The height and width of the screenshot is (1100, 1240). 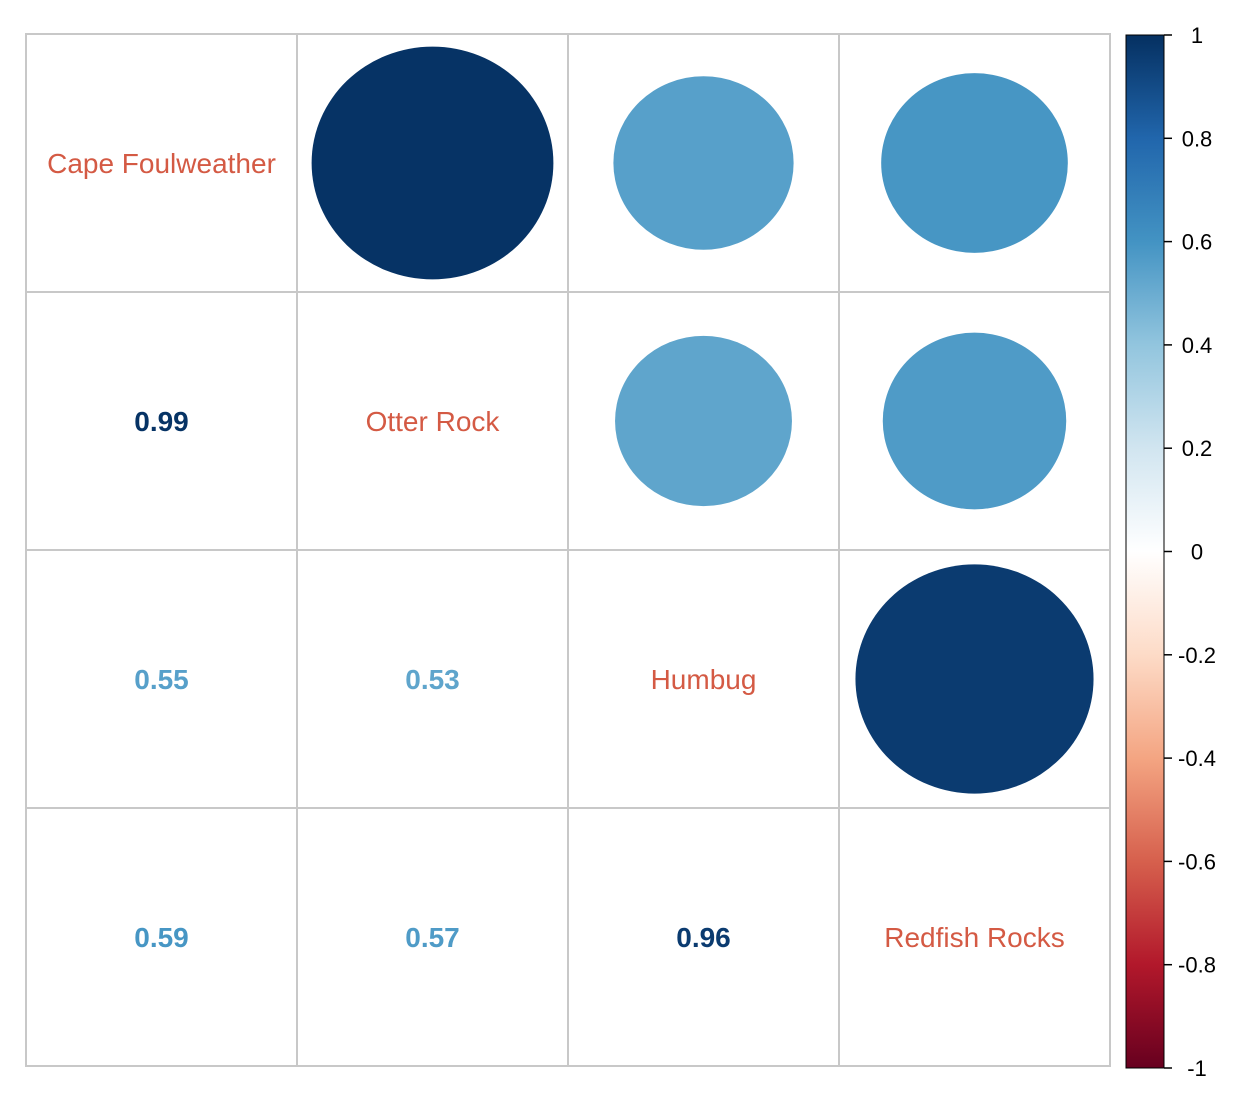 I want to click on variable-label: Otter Rock, so click(x=433, y=421).